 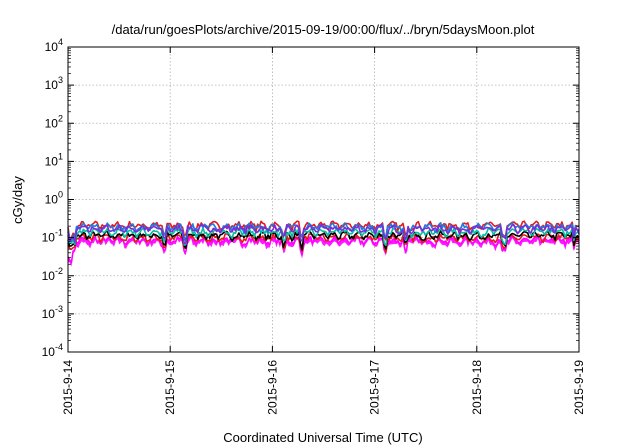 I want to click on x-tick-label: 2015-9-17, so click(x=375, y=387).